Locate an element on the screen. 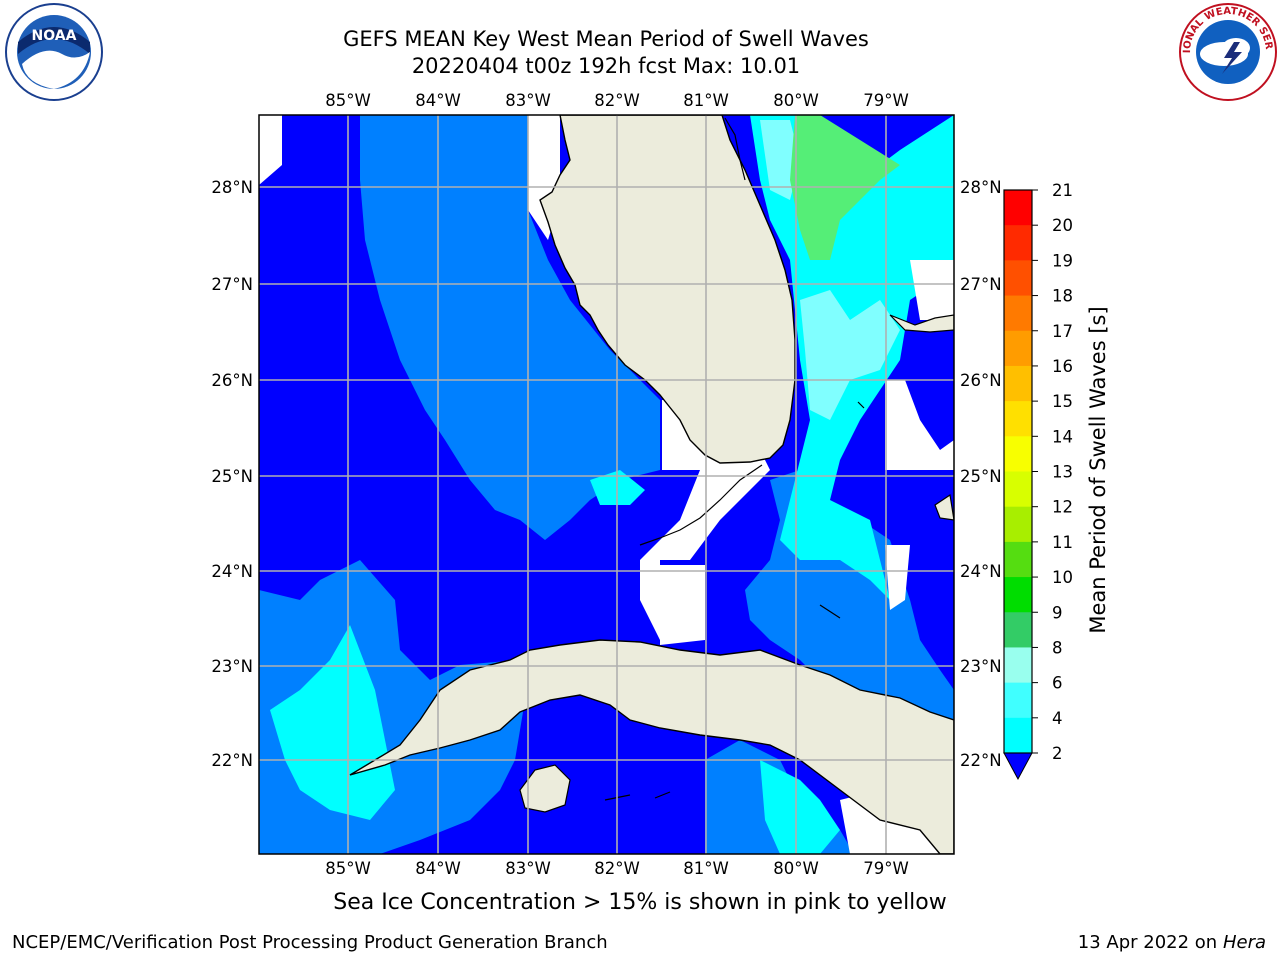  nws-logo-icon: NATIONAL WEATHER SERVICE is located at coordinates (1227, 51).